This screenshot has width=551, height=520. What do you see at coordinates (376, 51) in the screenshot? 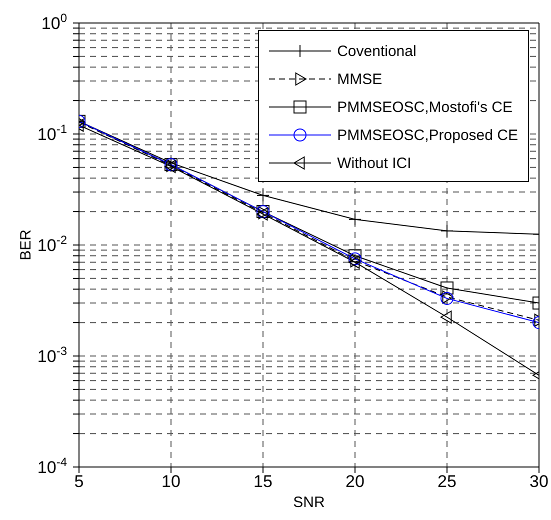
I see `legend-label: Coventional` at bounding box center [376, 51].